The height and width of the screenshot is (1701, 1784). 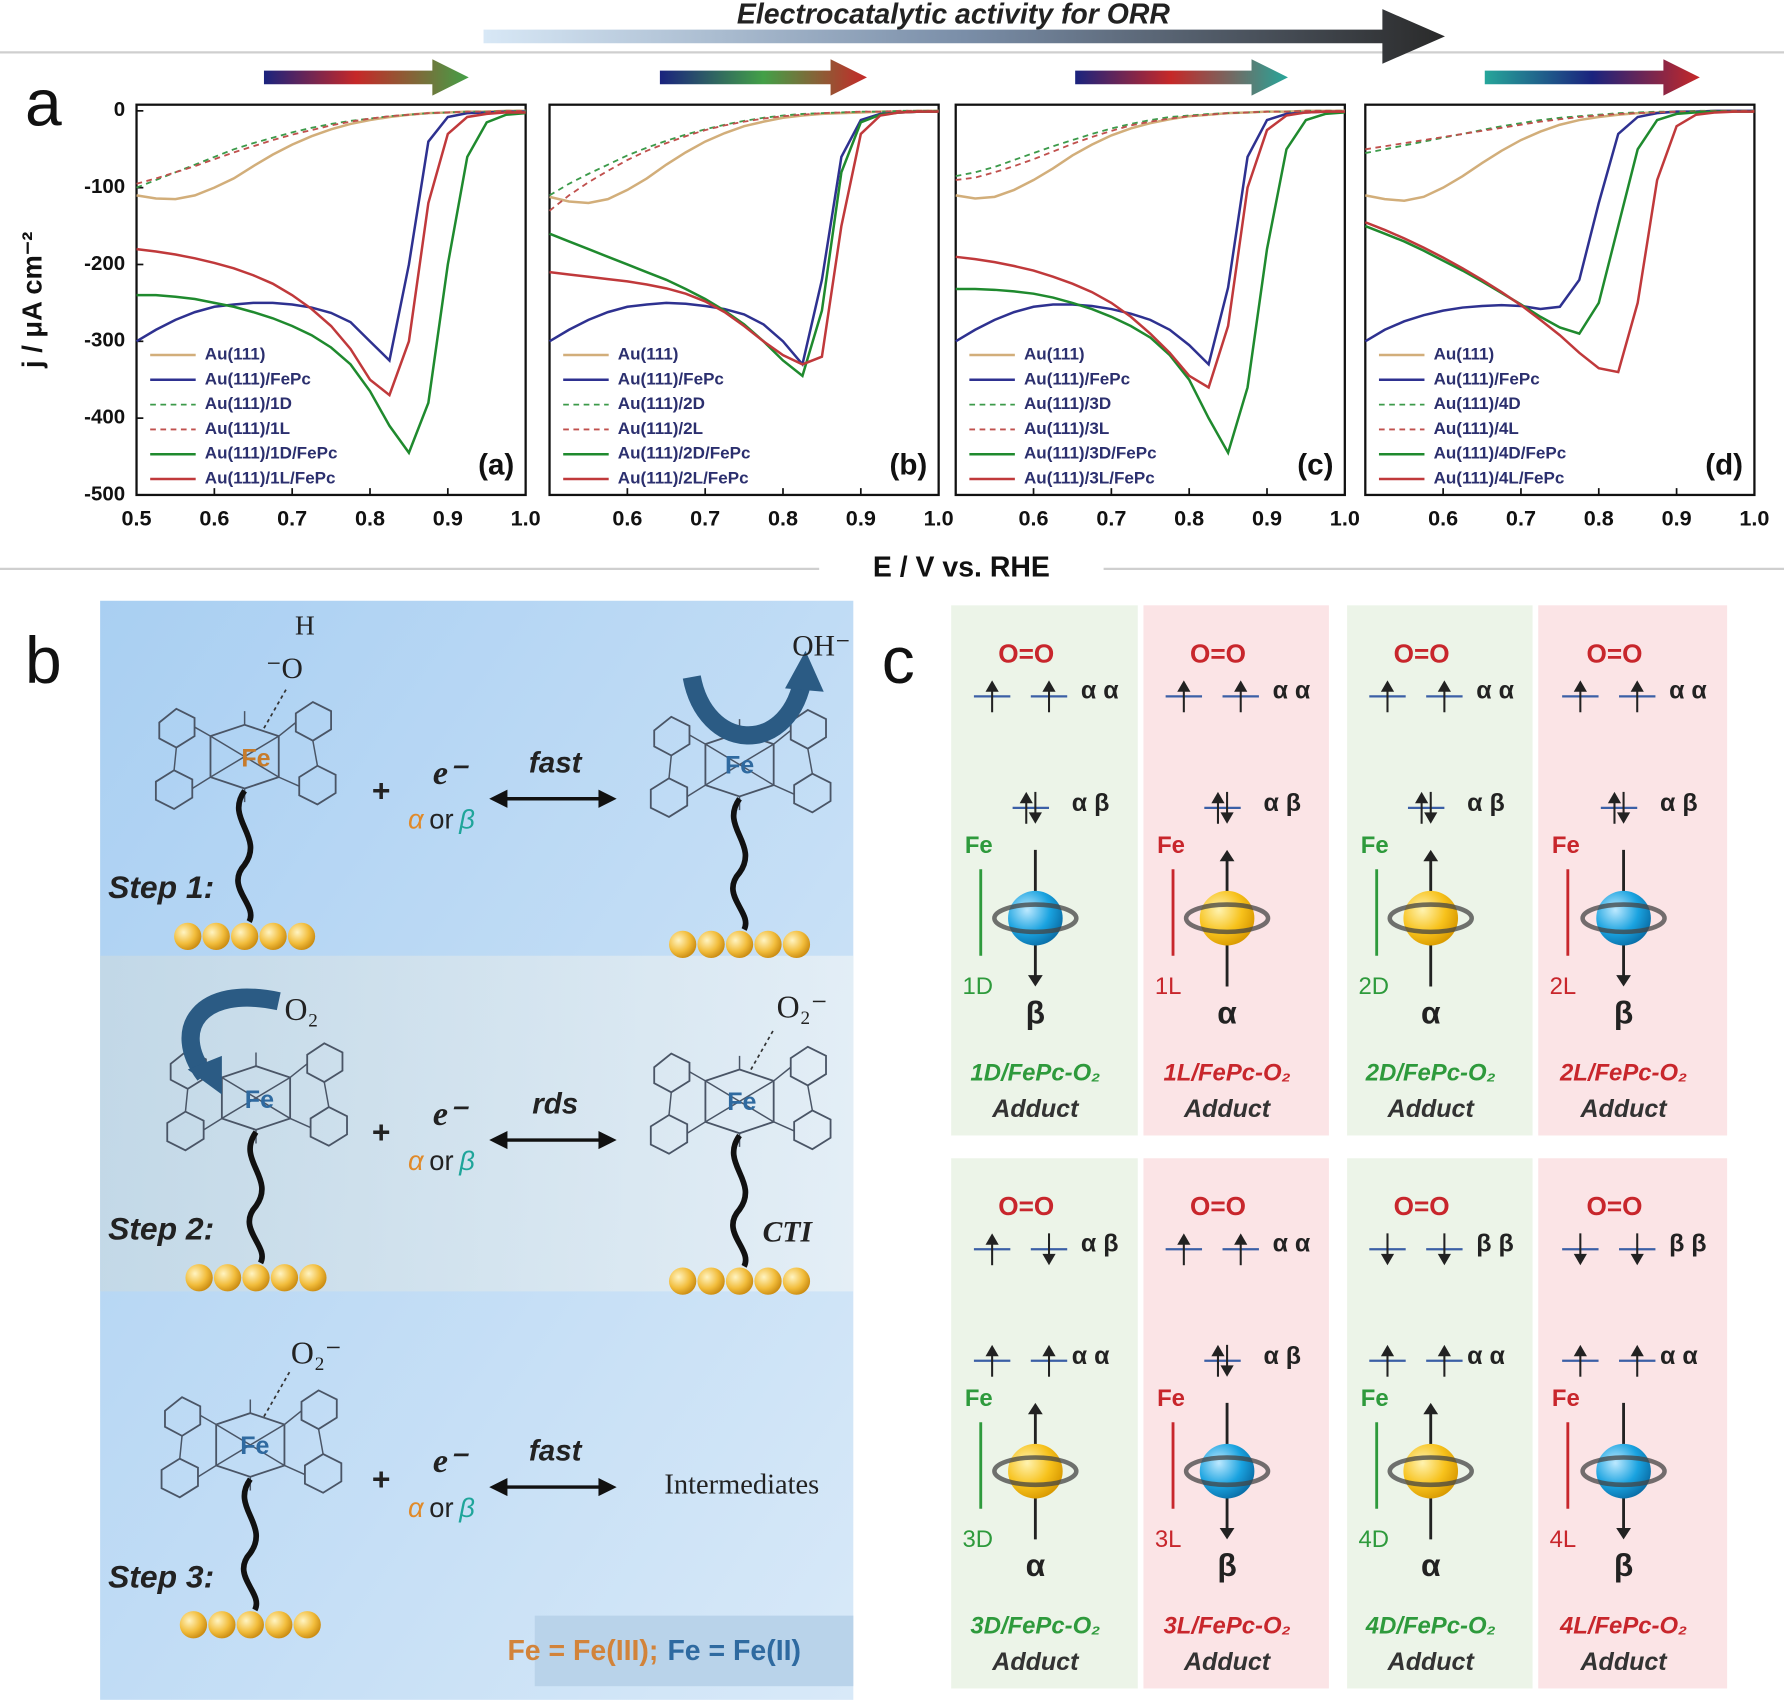 What do you see at coordinates (898, 660) in the screenshot?
I see `panel-label: c` at bounding box center [898, 660].